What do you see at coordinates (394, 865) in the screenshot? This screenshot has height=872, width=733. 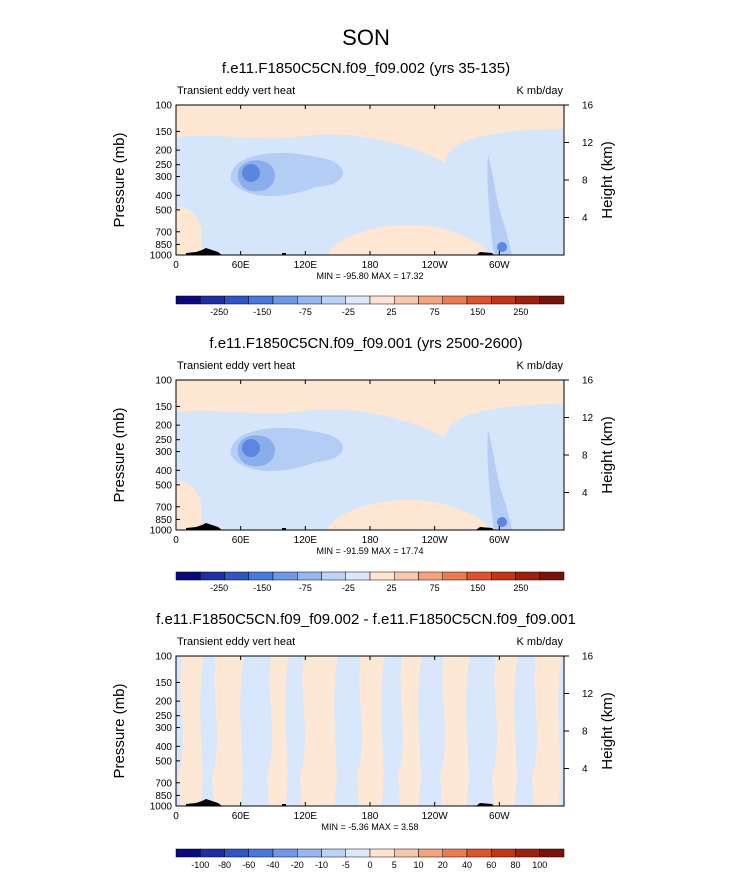 I see `colorbar-label: 5` at bounding box center [394, 865].